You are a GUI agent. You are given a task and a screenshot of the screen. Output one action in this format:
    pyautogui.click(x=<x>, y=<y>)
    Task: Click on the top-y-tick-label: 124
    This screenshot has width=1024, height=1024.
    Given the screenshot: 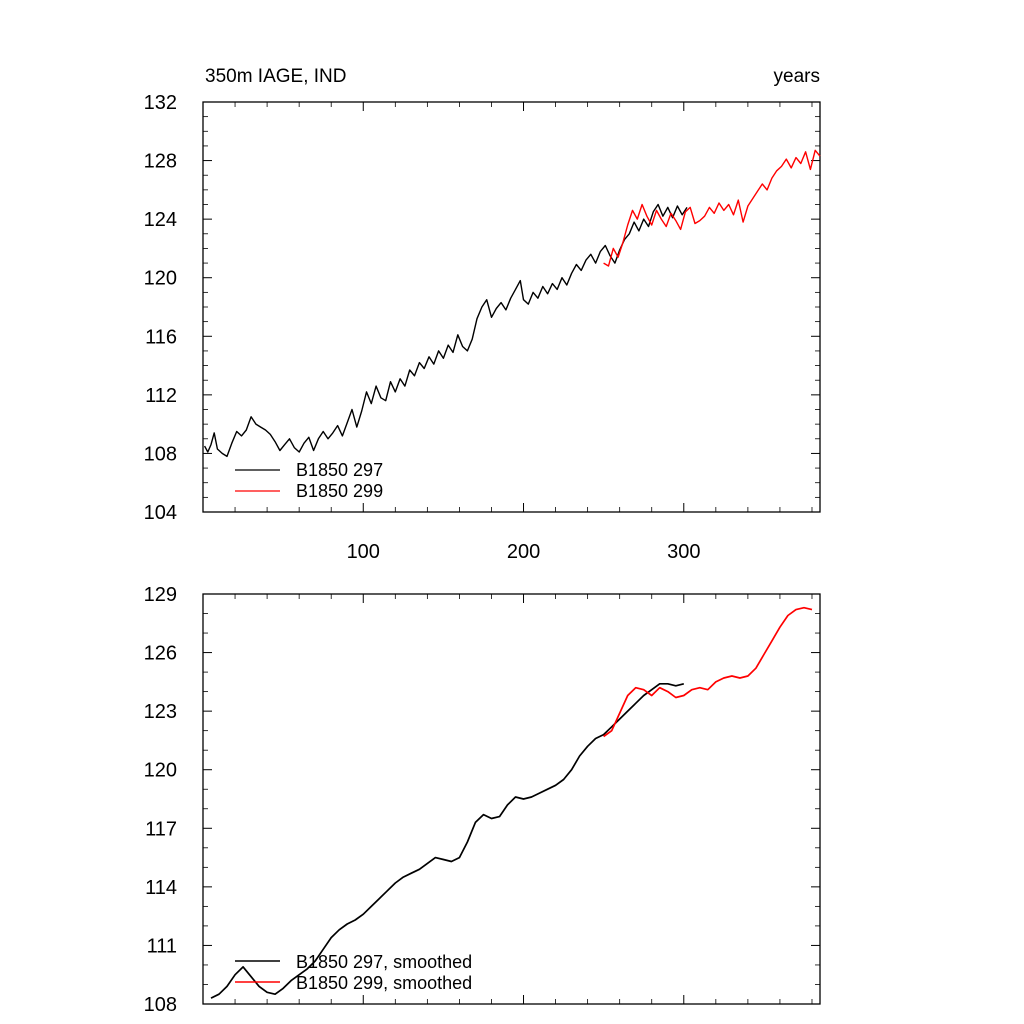 What is the action you would take?
    pyautogui.click(x=160, y=220)
    